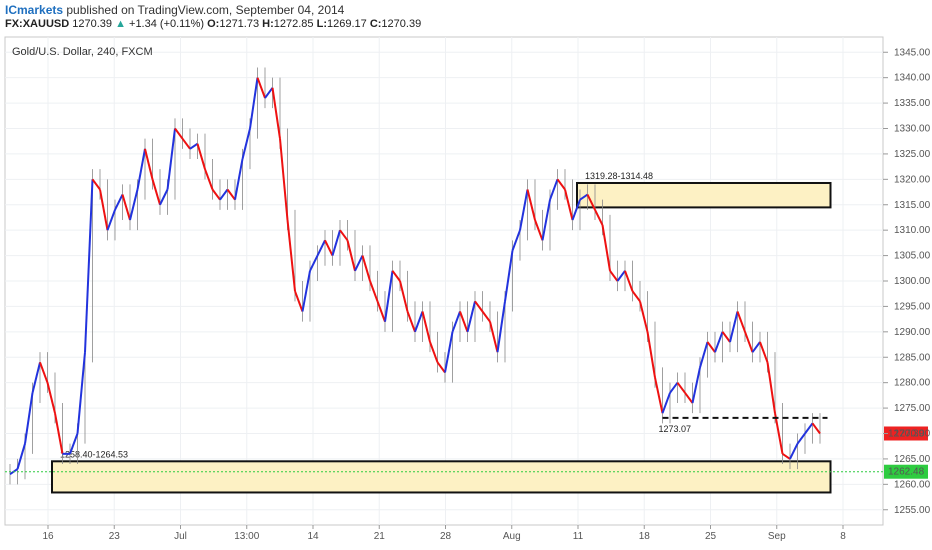 The image size is (932, 550). Describe the element at coordinates (293, 24) in the screenshot. I see `high-value: 1272.85` at that location.